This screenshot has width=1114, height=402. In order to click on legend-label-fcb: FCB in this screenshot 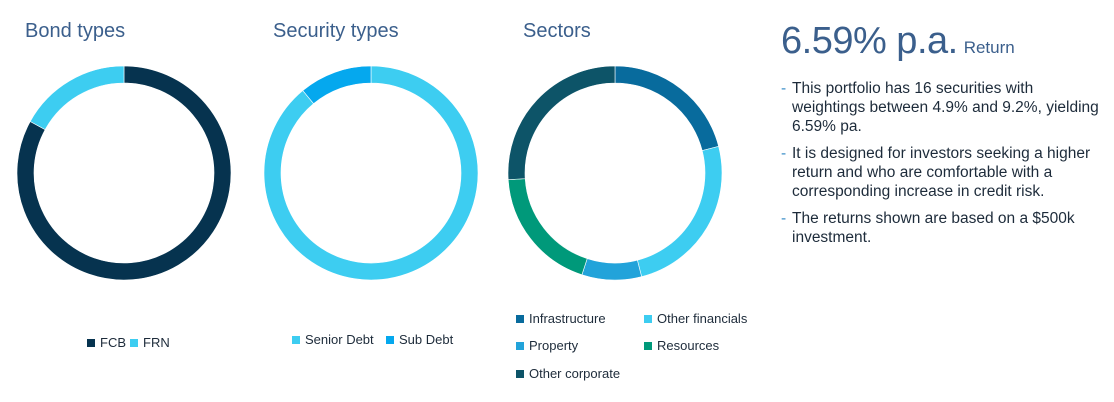, I will do `click(113, 342)`.